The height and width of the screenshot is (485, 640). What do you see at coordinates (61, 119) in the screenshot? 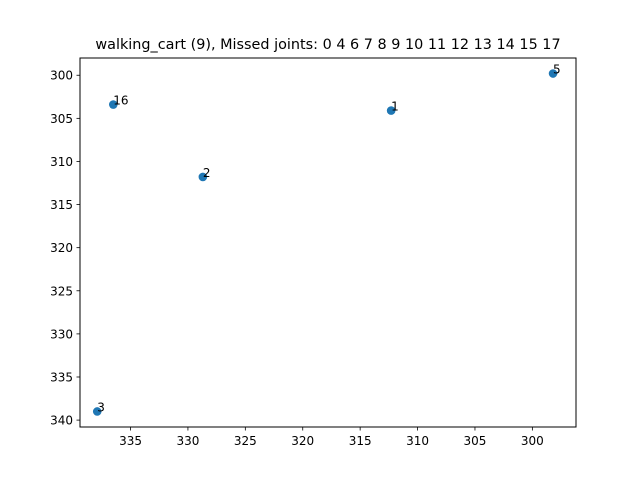
I see `y-tick-label: 305` at bounding box center [61, 119].